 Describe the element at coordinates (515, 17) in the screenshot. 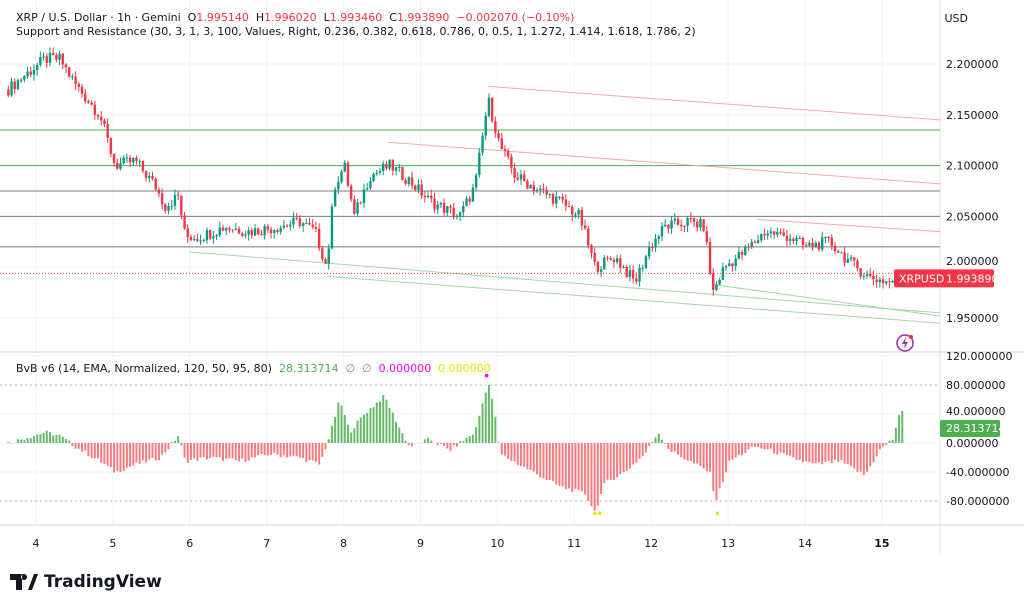

I see `change-value: −0.002070 (−0.10%)` at that location.